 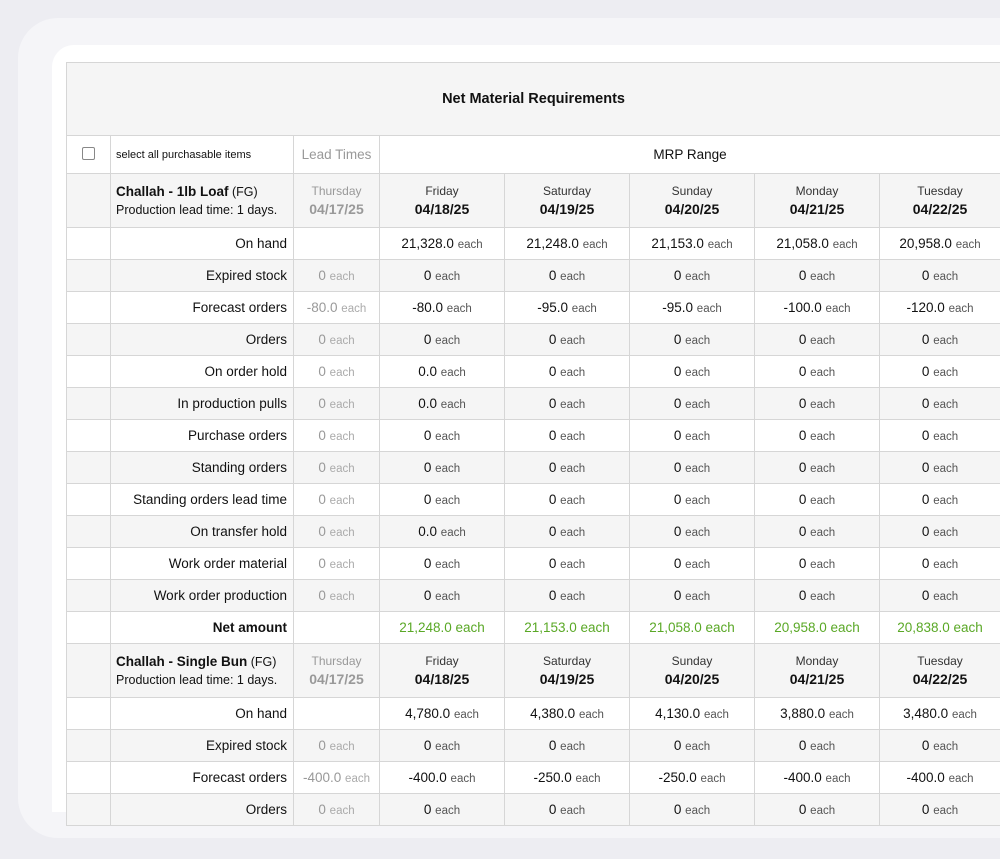 What do you see at coordinates (442, 627) in the screenshot?
I see `net-value: 21,248.0 each` at bounding box center [442, 627].